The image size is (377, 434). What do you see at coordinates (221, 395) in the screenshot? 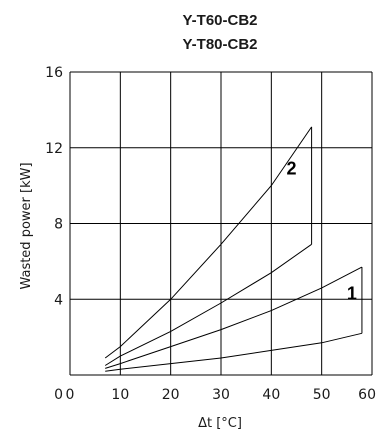
I see `x-tick-label-30: 30` at bounding box center [221, 395].